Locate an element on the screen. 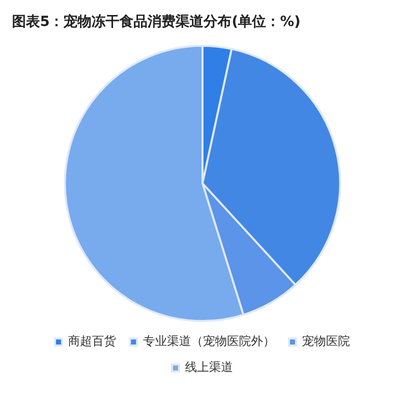  legend-label: 商超百货 is located at coordinates (92, 341).